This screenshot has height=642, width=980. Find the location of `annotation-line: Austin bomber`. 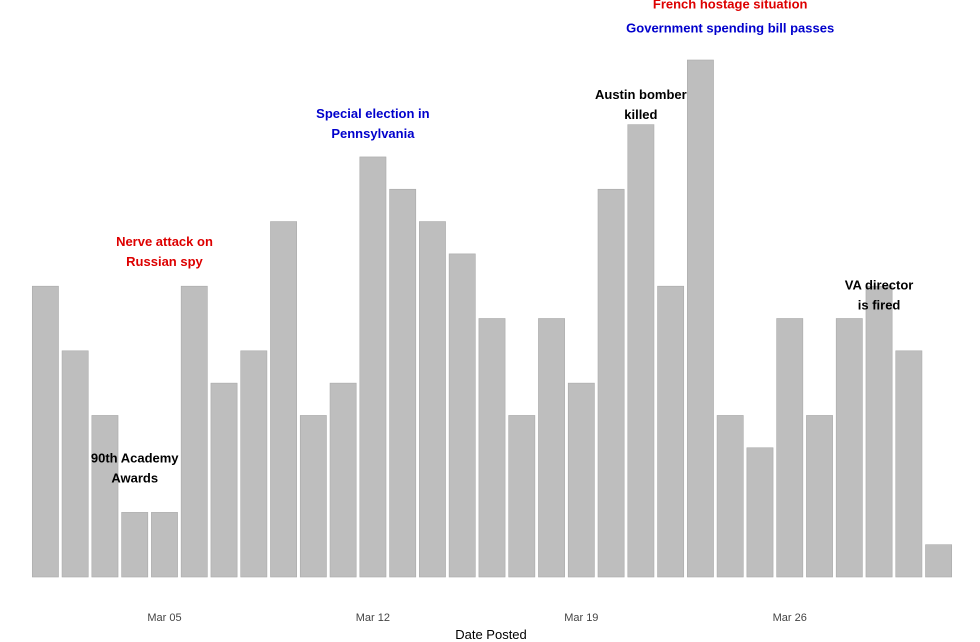

annotation-line: Austin bomber is located at coordinates (641, 94).